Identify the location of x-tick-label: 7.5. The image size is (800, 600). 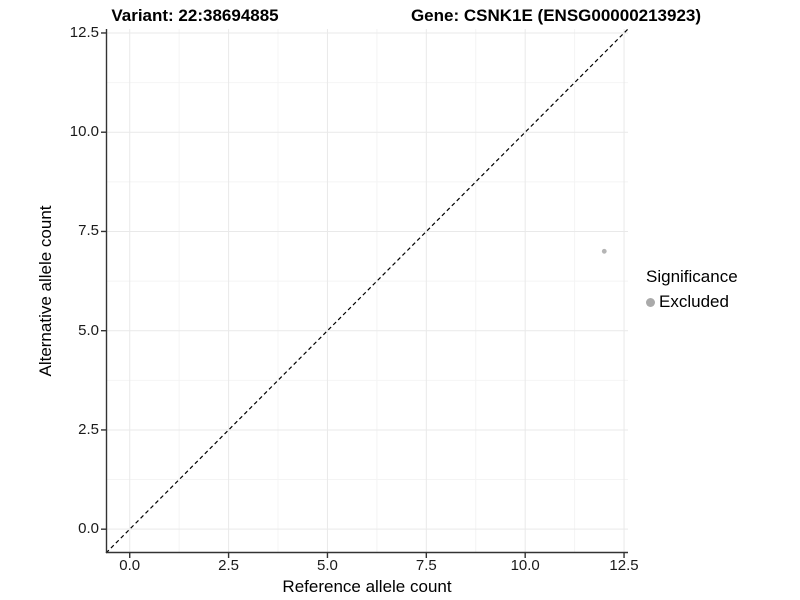
(426, 565).